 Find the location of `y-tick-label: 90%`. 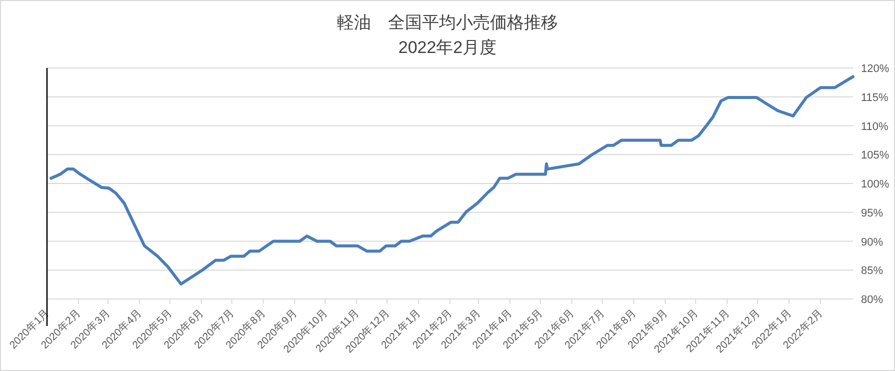

y-tick-label: 90% is located at coordinates (872, 242).